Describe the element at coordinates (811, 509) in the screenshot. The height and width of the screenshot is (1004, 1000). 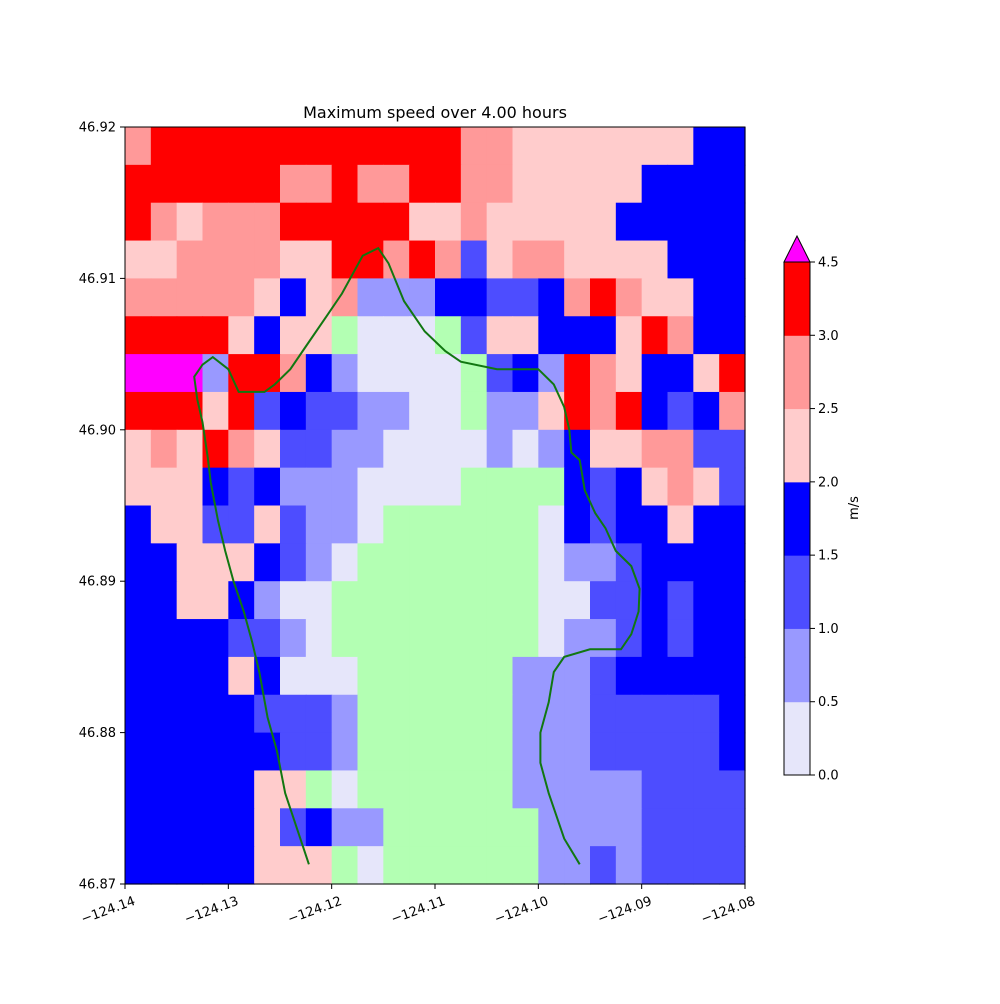
I see `colorbar: 0.0 0.5 1.0 1.5 2.0 2.5 3.0 4.5` at that location.